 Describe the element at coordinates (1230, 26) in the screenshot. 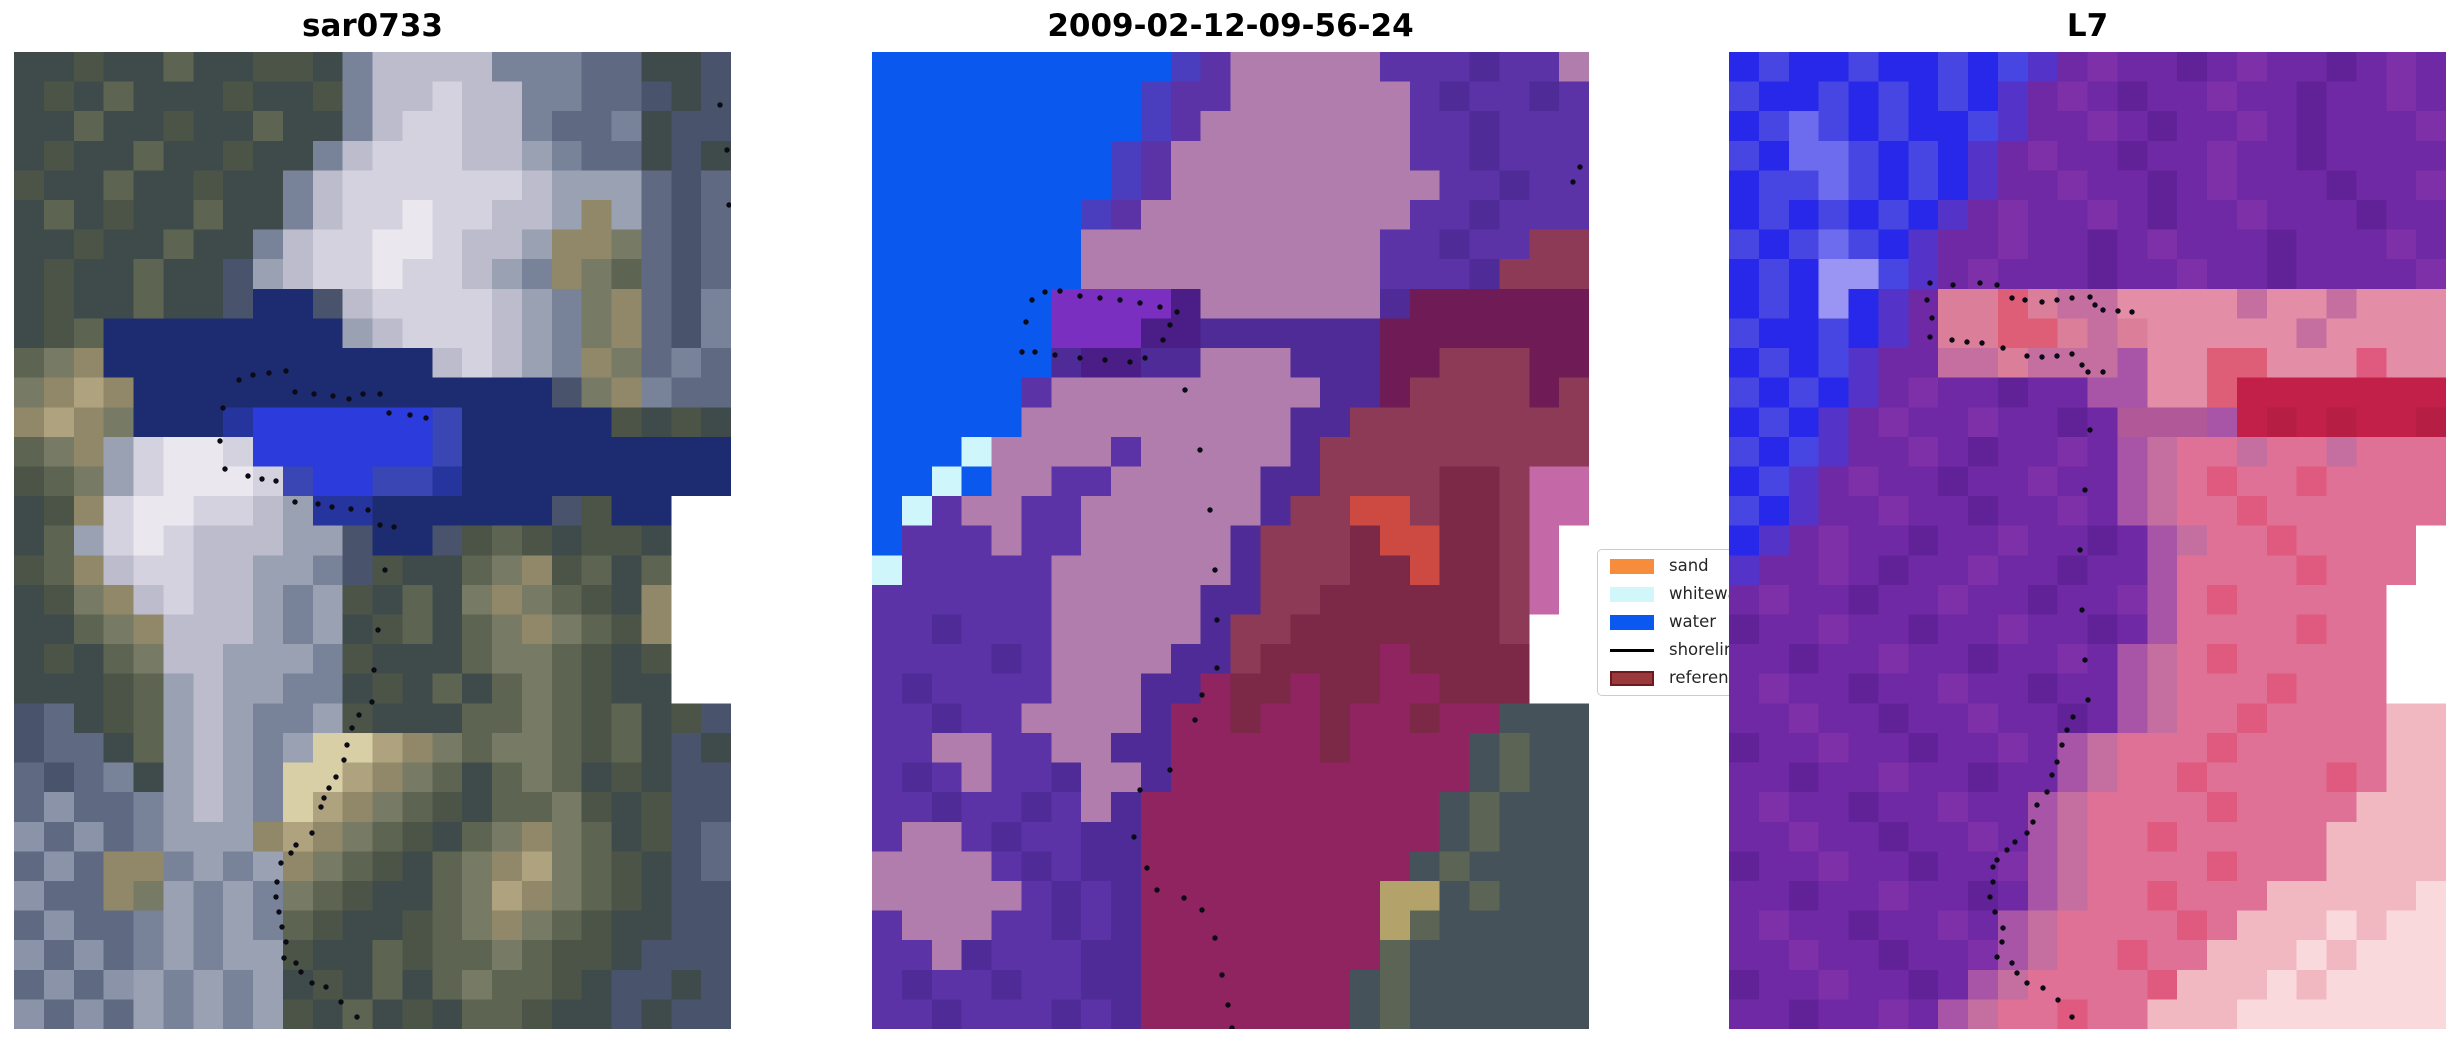

I see `panel-title-date: 2009-02-12-09-56-24` at that location.